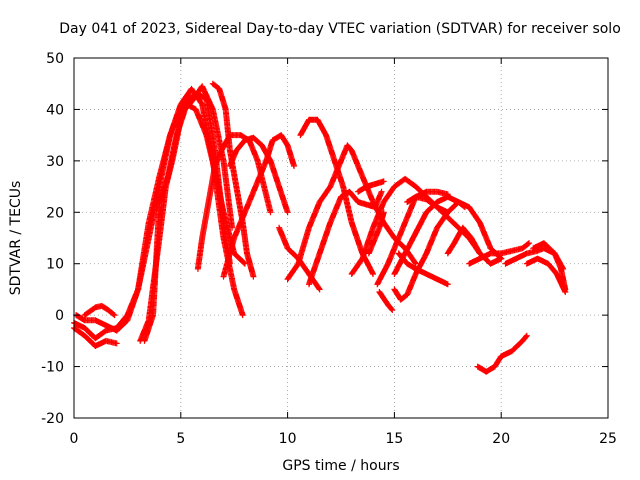 The width and height of the screenshot is (640, 480). I want to click on y-tick-label: 20, so click(55, 213).